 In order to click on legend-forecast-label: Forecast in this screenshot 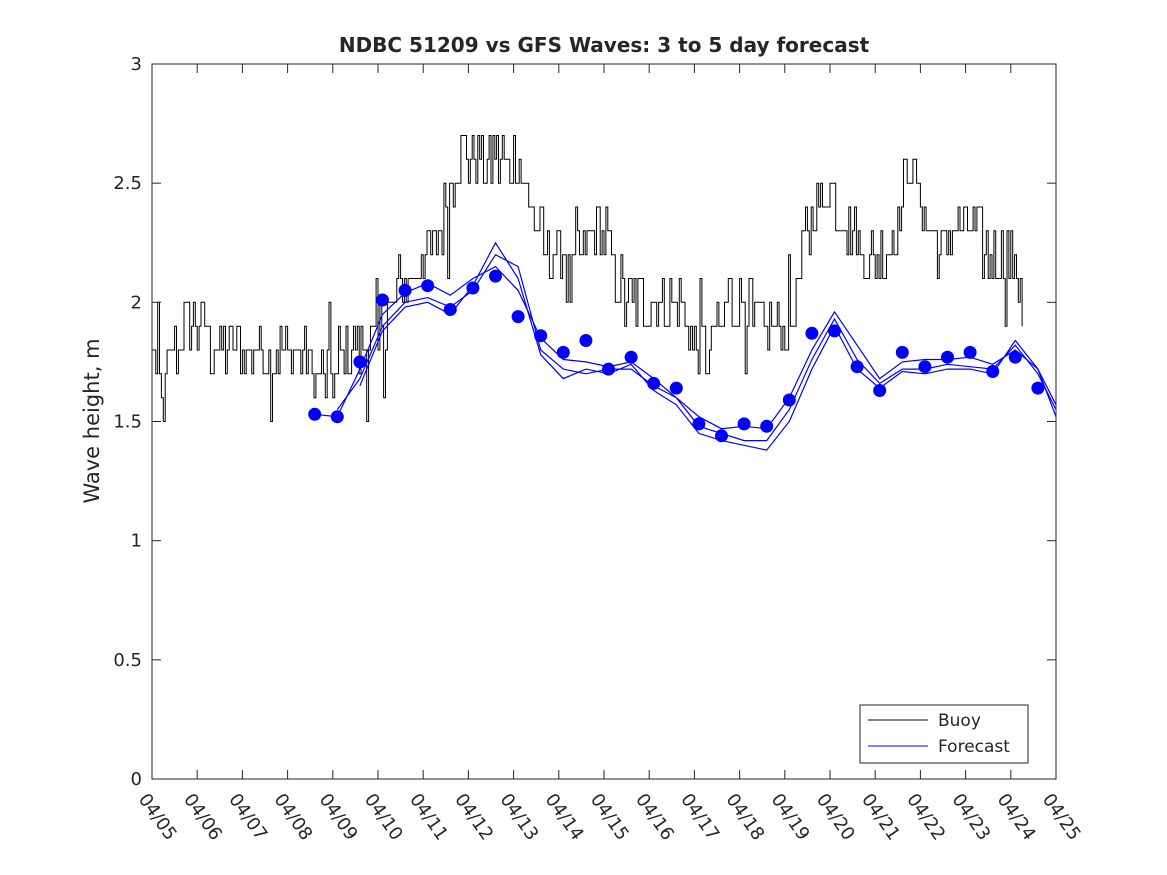, I will do `click(974, 747)`.